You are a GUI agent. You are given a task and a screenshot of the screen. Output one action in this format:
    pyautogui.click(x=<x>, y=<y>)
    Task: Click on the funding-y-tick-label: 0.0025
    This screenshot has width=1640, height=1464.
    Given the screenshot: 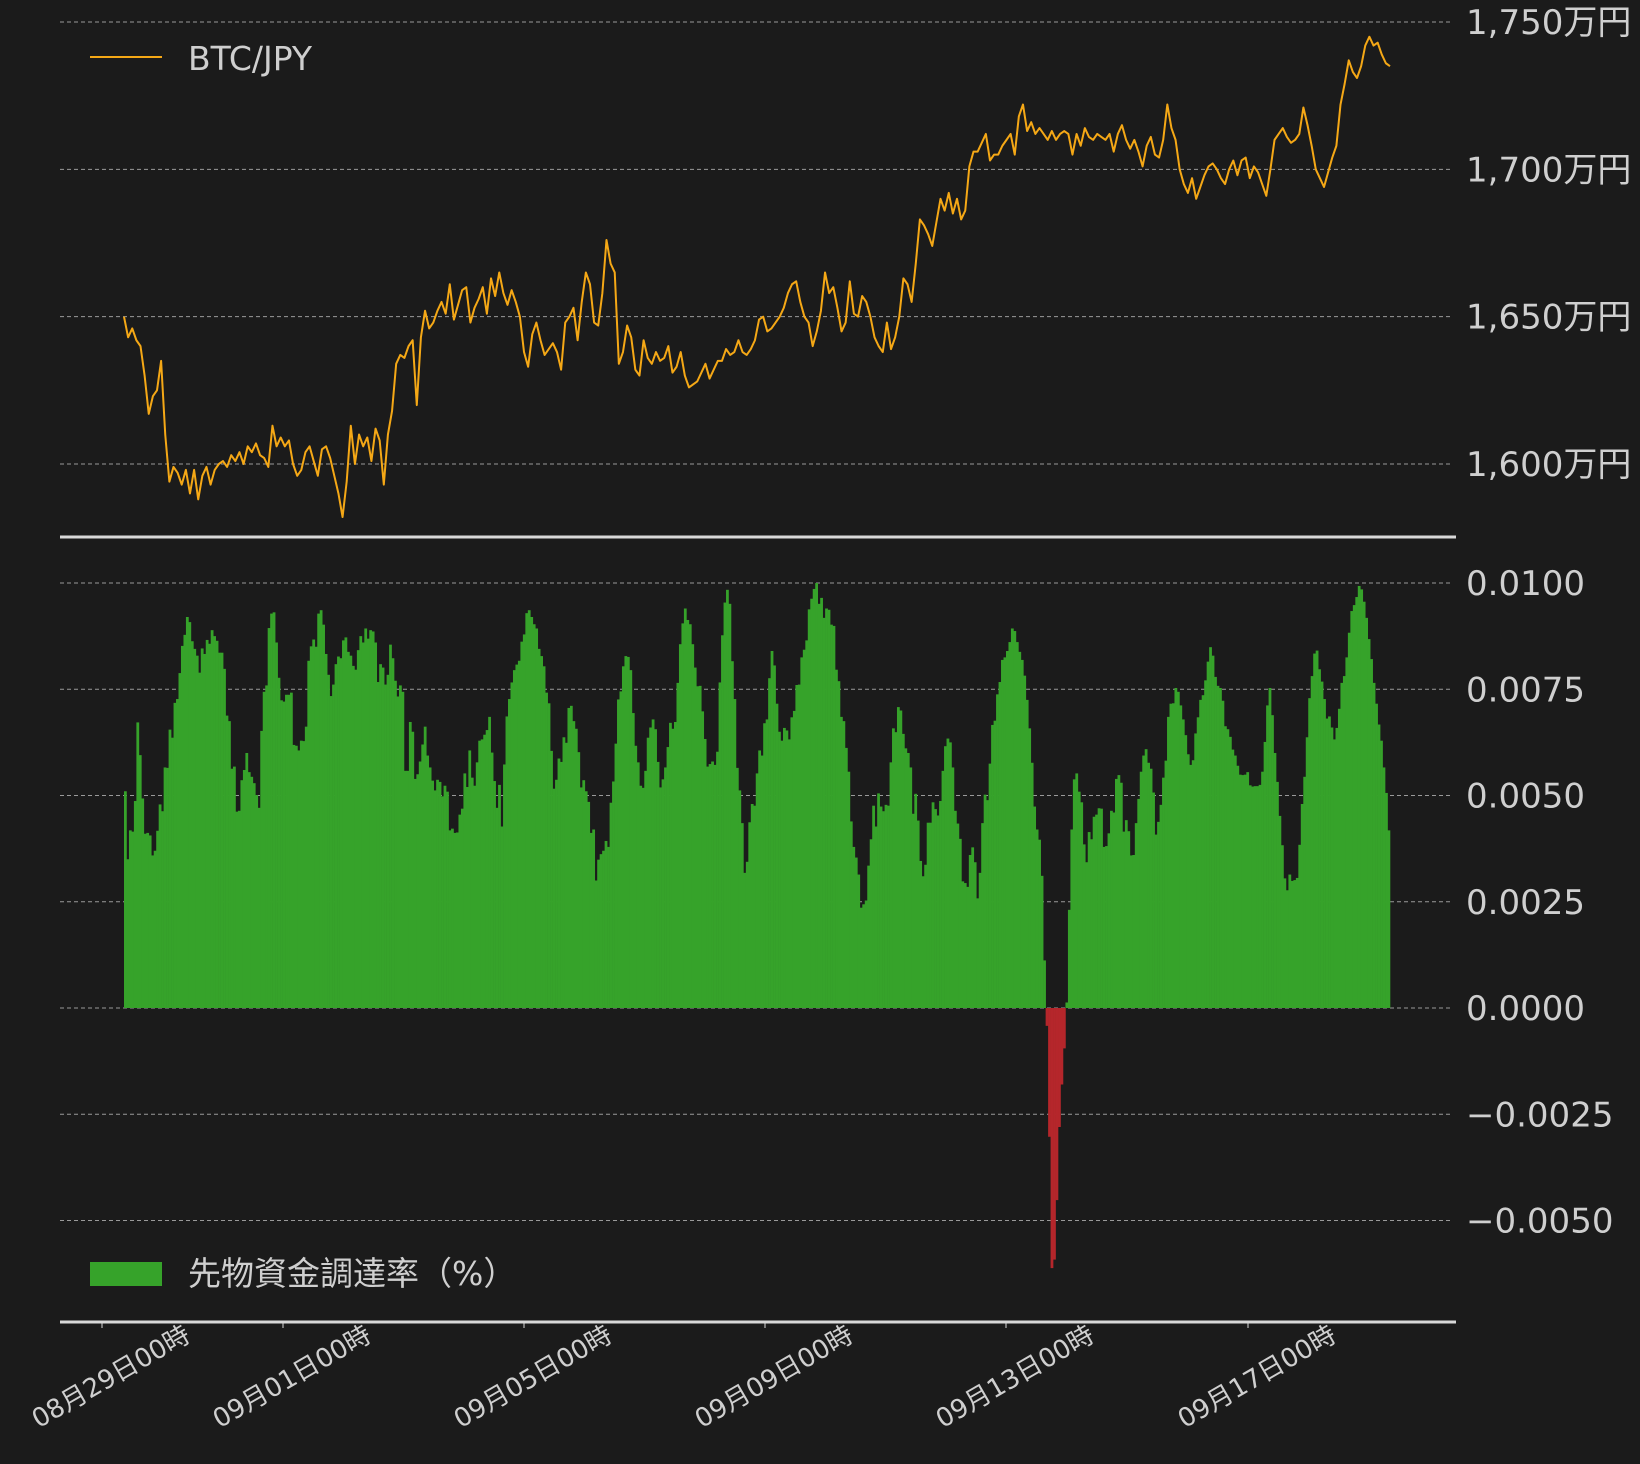 What is the action you would take?
    pyautogui.click(x=1525, y=903)
    